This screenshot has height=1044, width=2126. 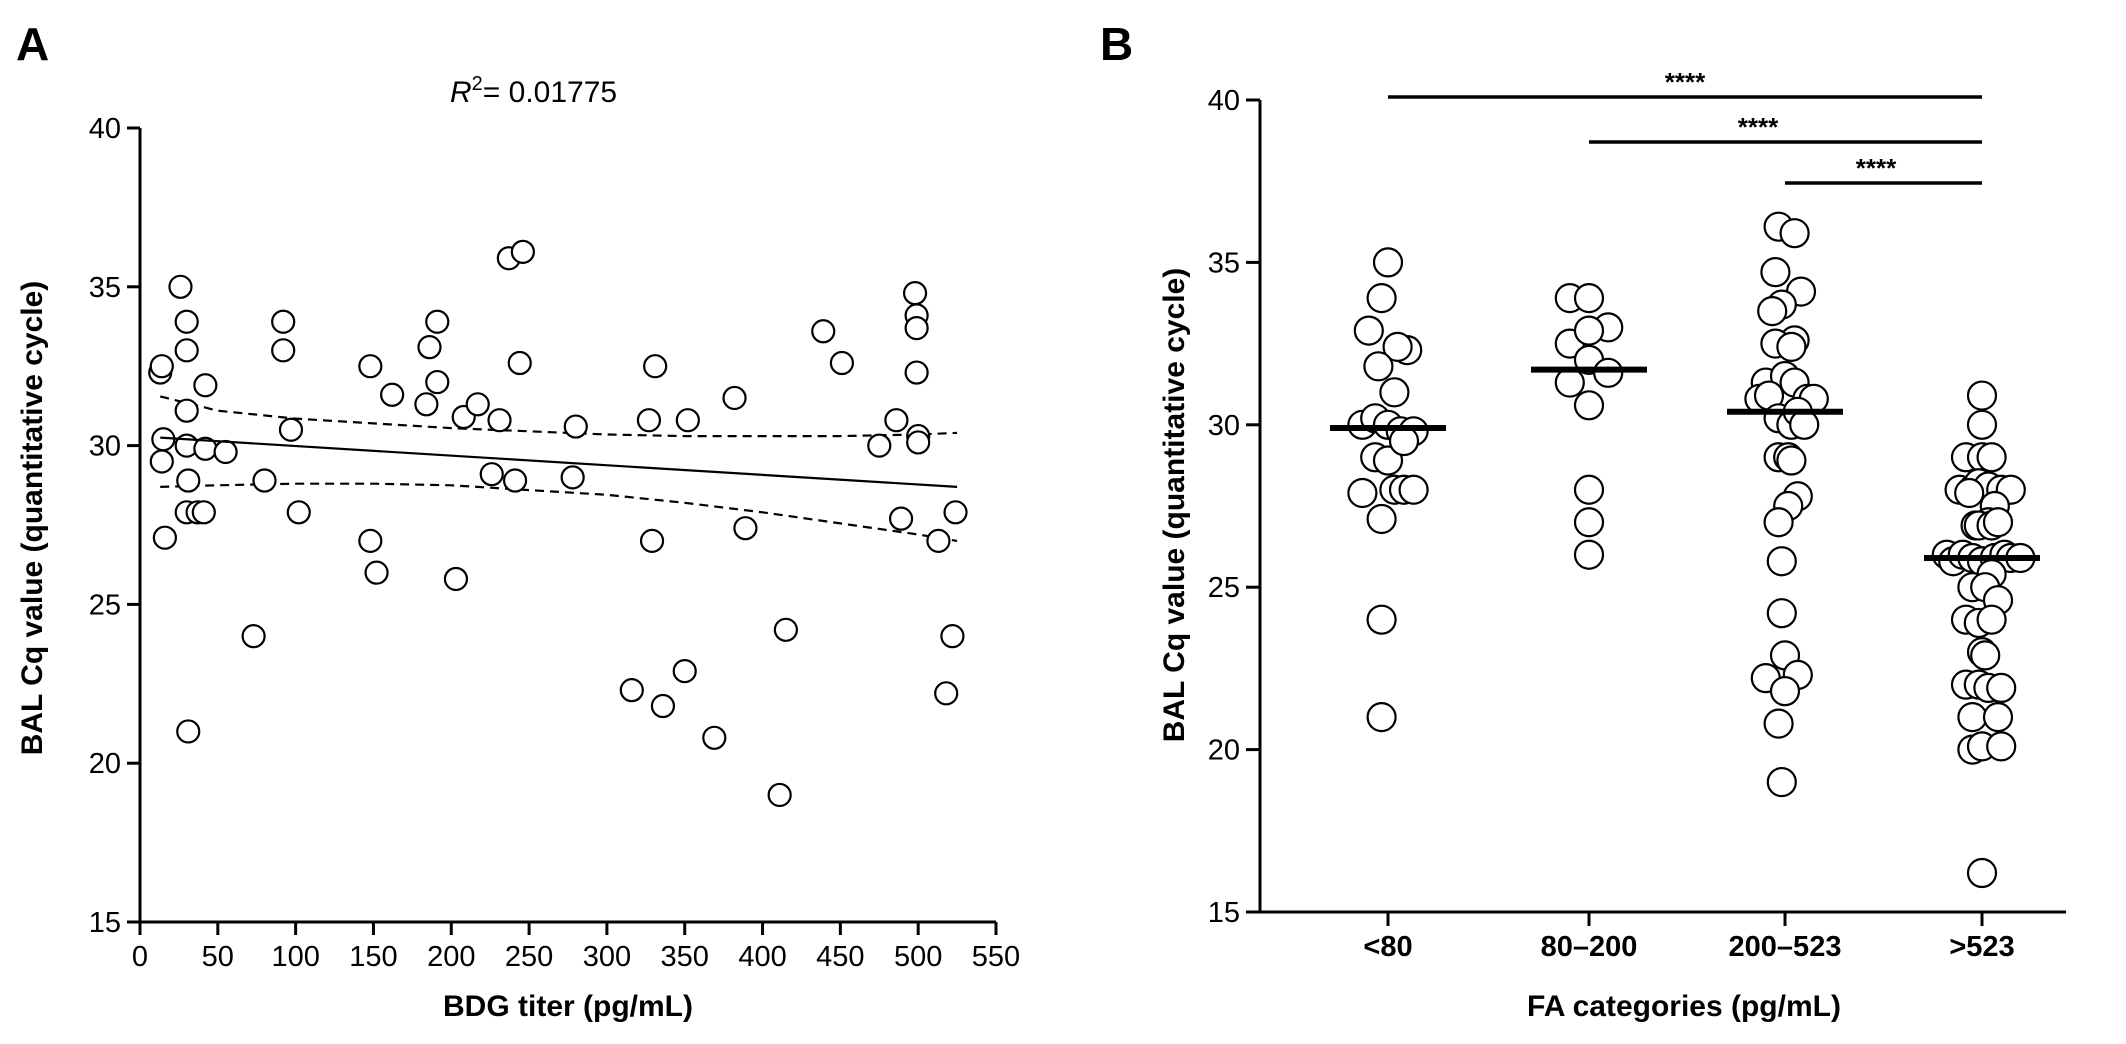 What do you see at coordinates (1685, 463) in the screenshot?
I see `panel-b-medians` at bounding box center [1685, 463].